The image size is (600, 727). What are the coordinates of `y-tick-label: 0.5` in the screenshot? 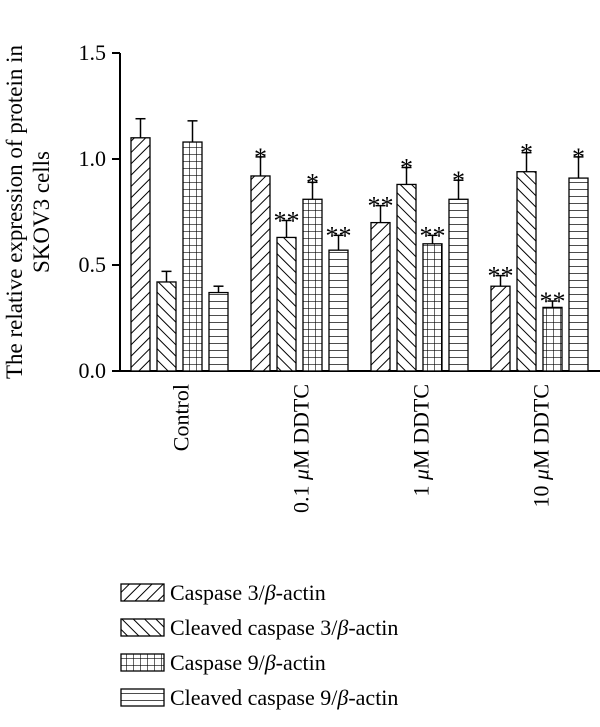 It's located at (93, 264).